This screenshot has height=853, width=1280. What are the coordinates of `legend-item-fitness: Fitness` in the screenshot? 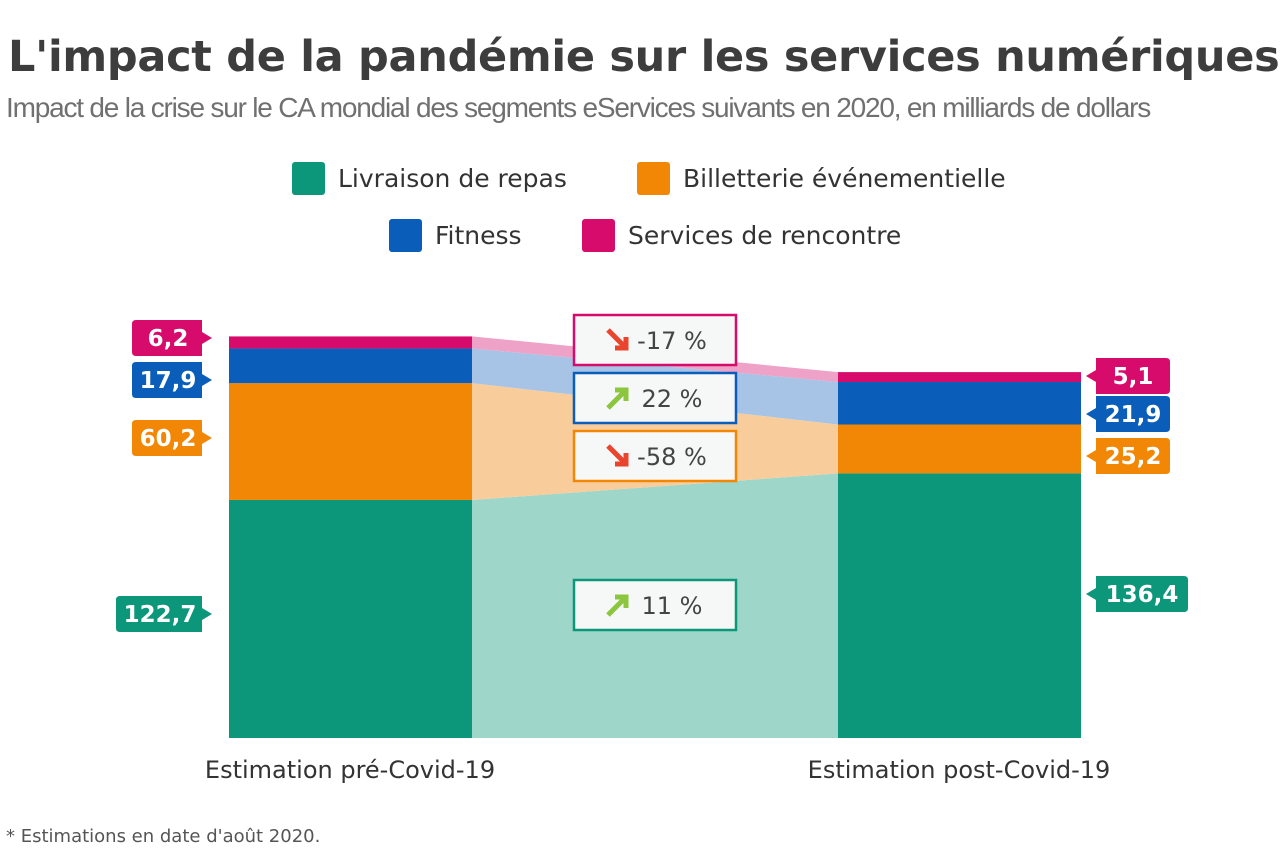 It's located at (455, 235).